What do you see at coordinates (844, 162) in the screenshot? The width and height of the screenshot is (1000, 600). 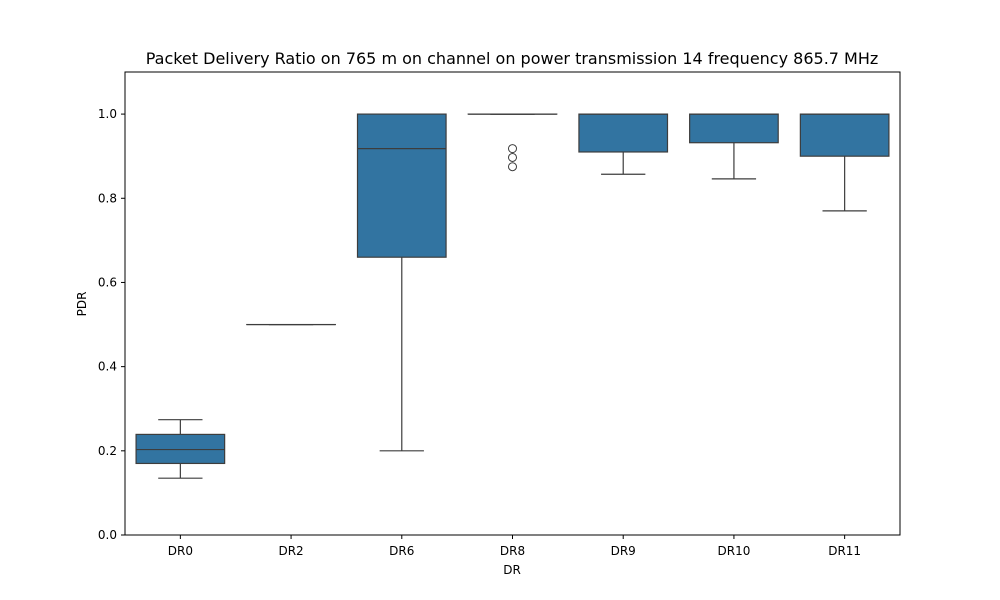 I see `box-dr11` at bounding box center [844, 162].